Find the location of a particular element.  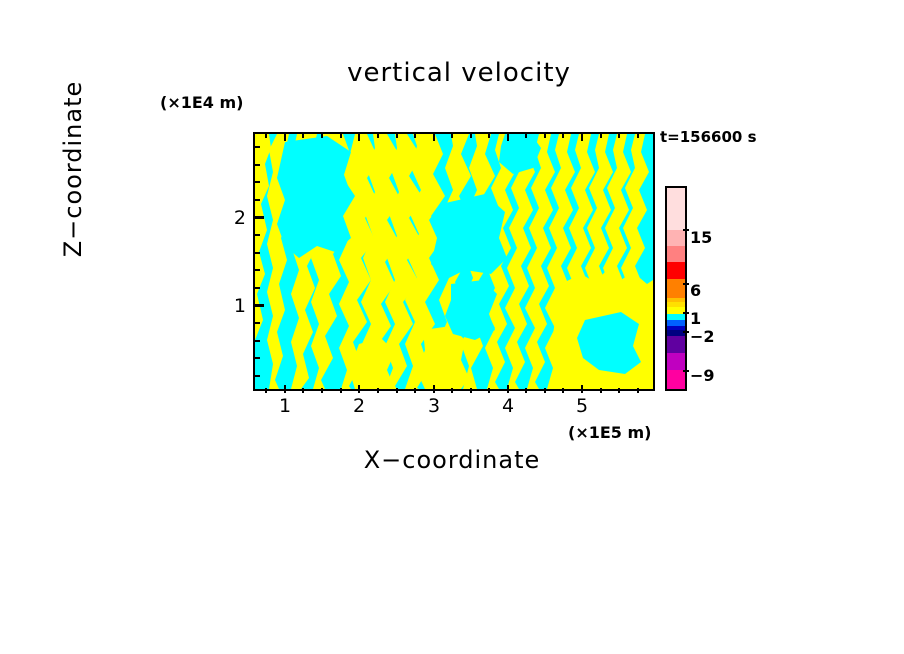

x-tick-label: 3 is located at coordinates (434, 406).